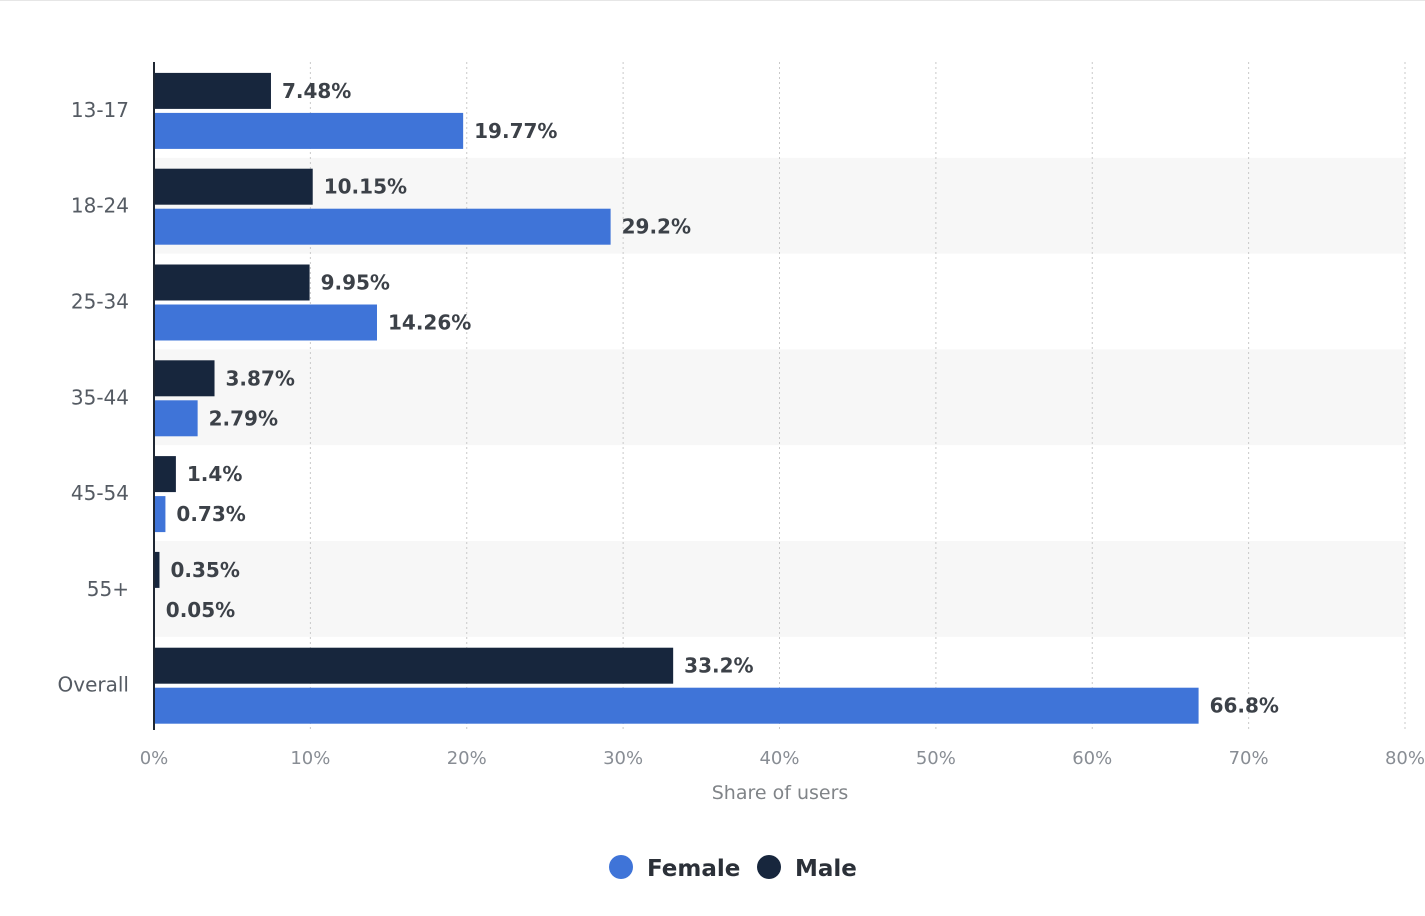 The image size is (1425, 916). Describe the element at coordinates (623, 758) in the screenshot. I see `x-tick-label: 30%` at that location.